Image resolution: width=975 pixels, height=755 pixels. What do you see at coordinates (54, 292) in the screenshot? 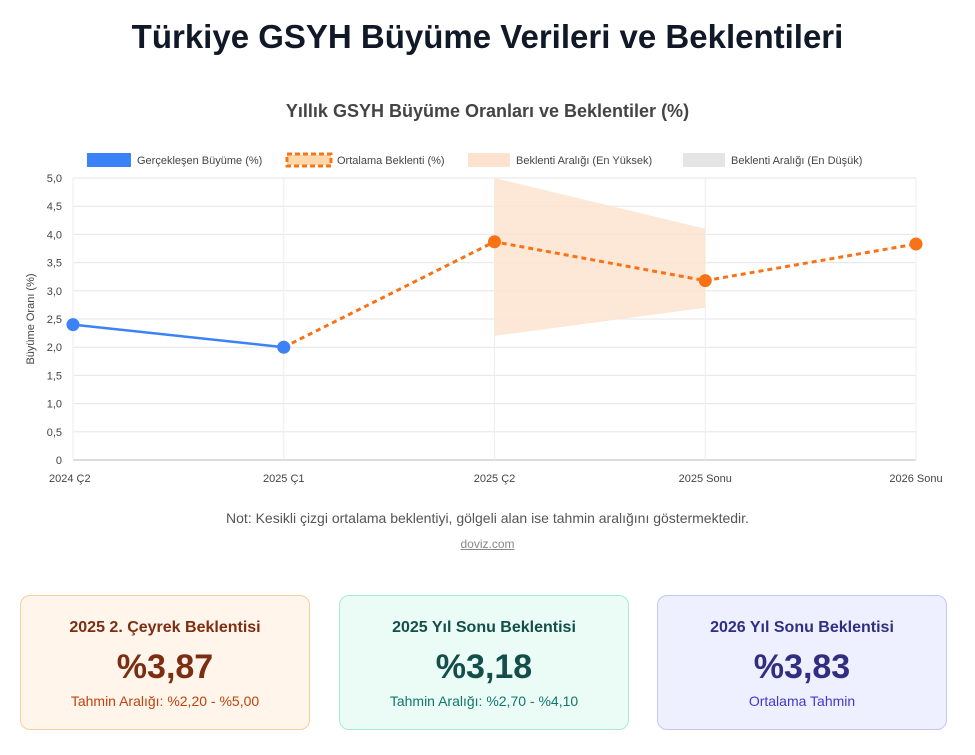
I see `y-tick-label: 3,0` at bounding box center [54, 292].